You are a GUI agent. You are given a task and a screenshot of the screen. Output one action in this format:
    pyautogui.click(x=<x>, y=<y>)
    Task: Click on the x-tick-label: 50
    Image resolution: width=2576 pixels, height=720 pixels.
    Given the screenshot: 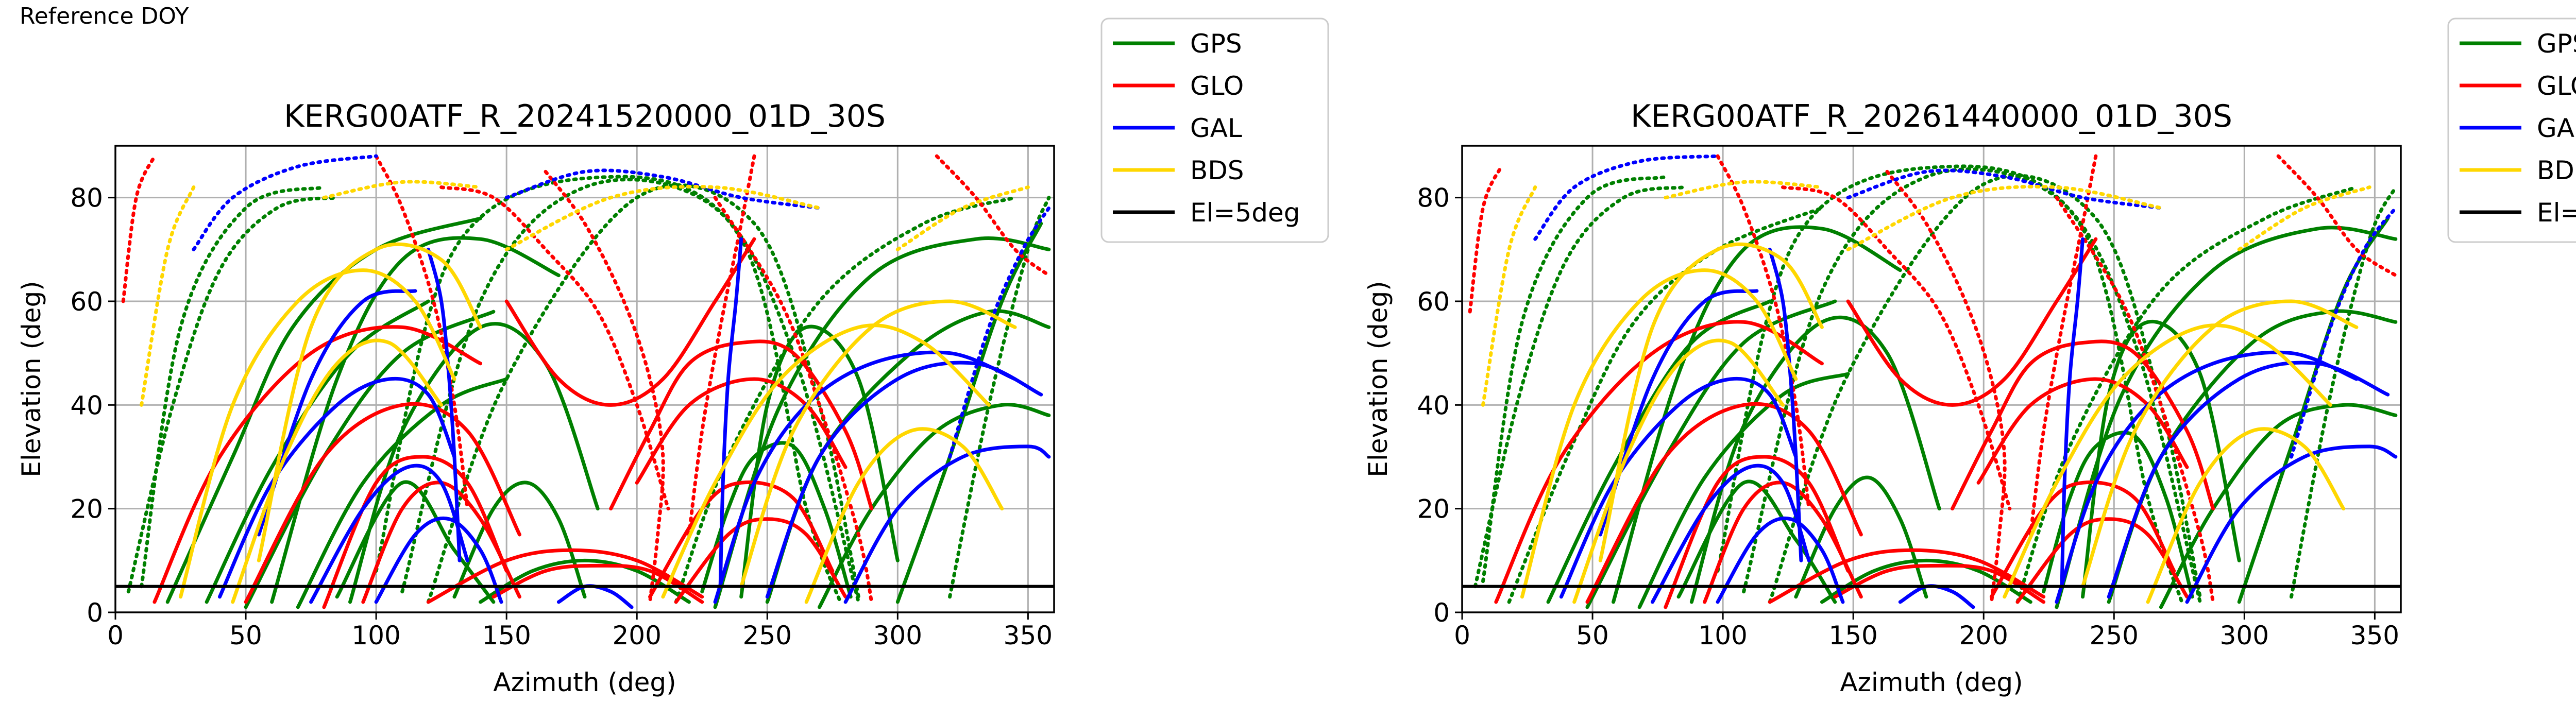 What is the action you would take?
    pyautogui.click(x=1593, y=635)
    